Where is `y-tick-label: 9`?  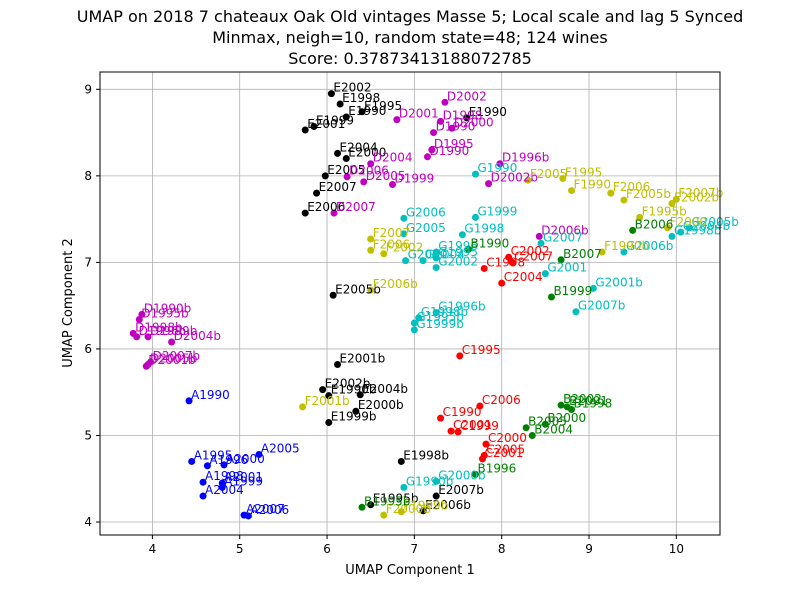 y-tick-label: 9 is located at coordinates (88, 89).